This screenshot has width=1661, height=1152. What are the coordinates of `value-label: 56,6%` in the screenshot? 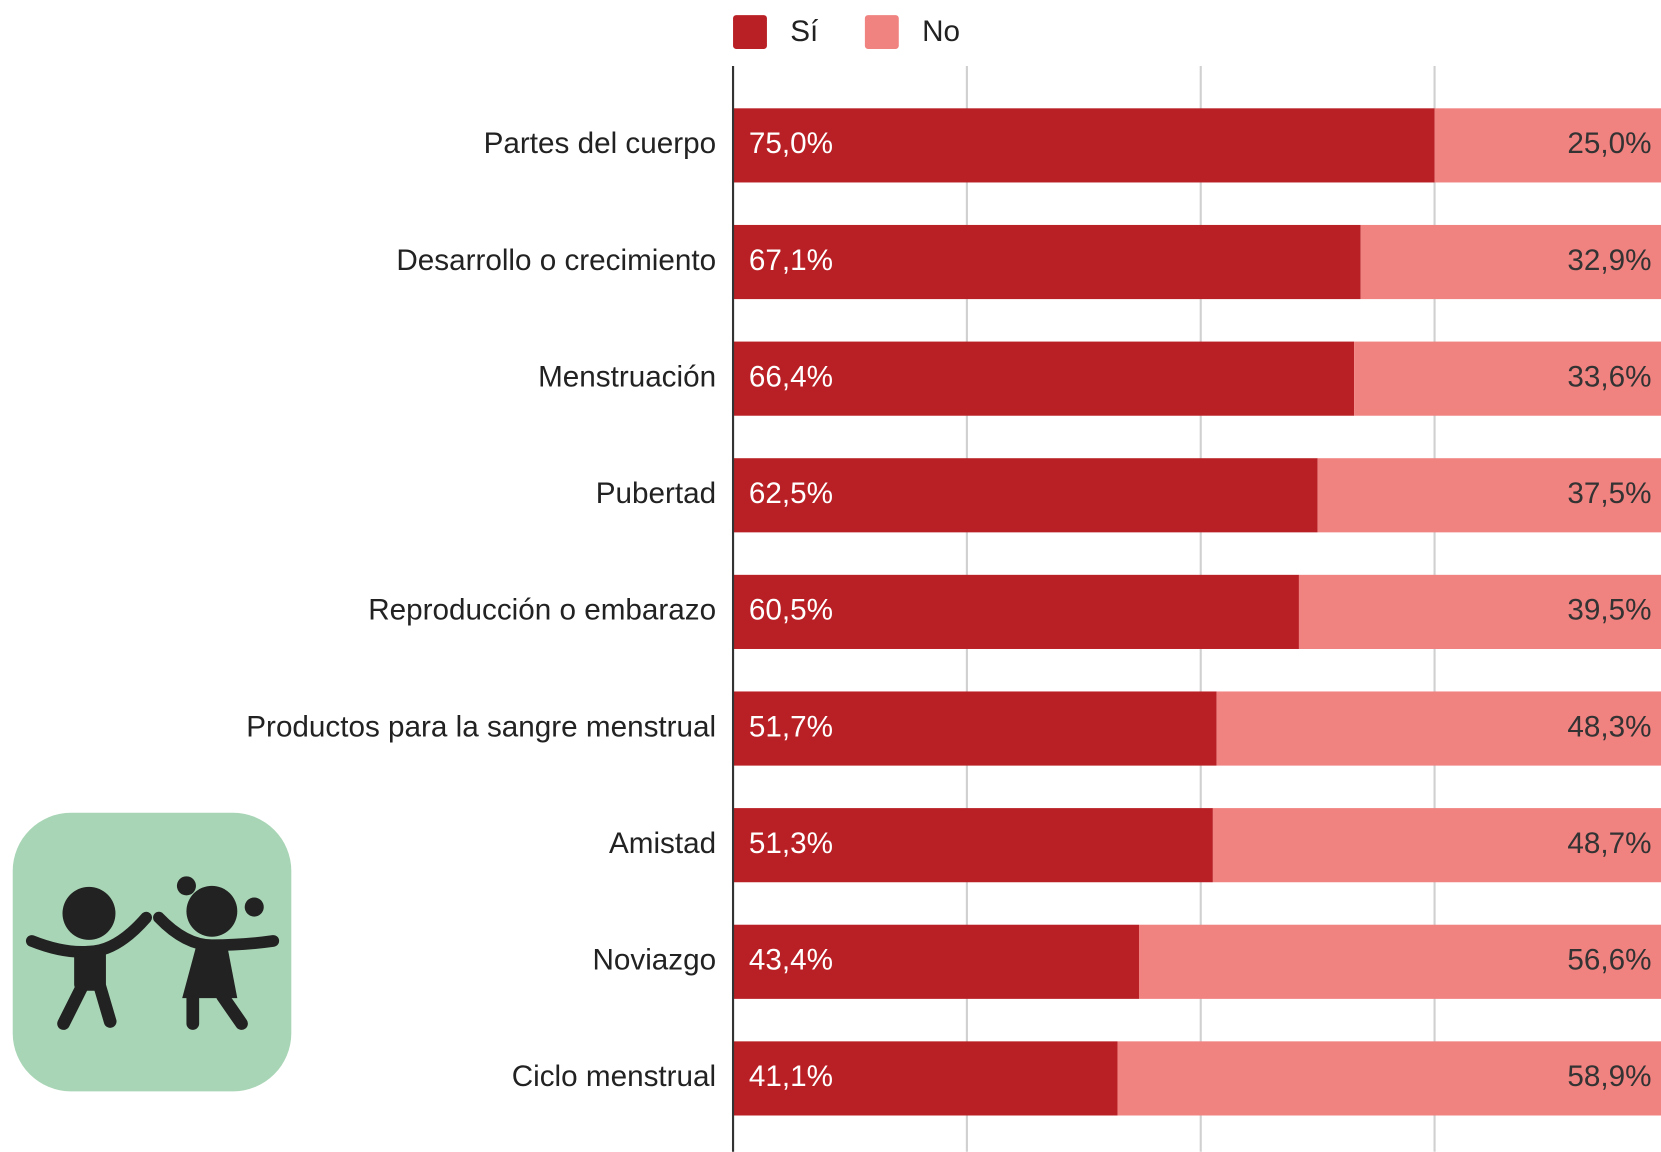 It's located at (1609, 960).